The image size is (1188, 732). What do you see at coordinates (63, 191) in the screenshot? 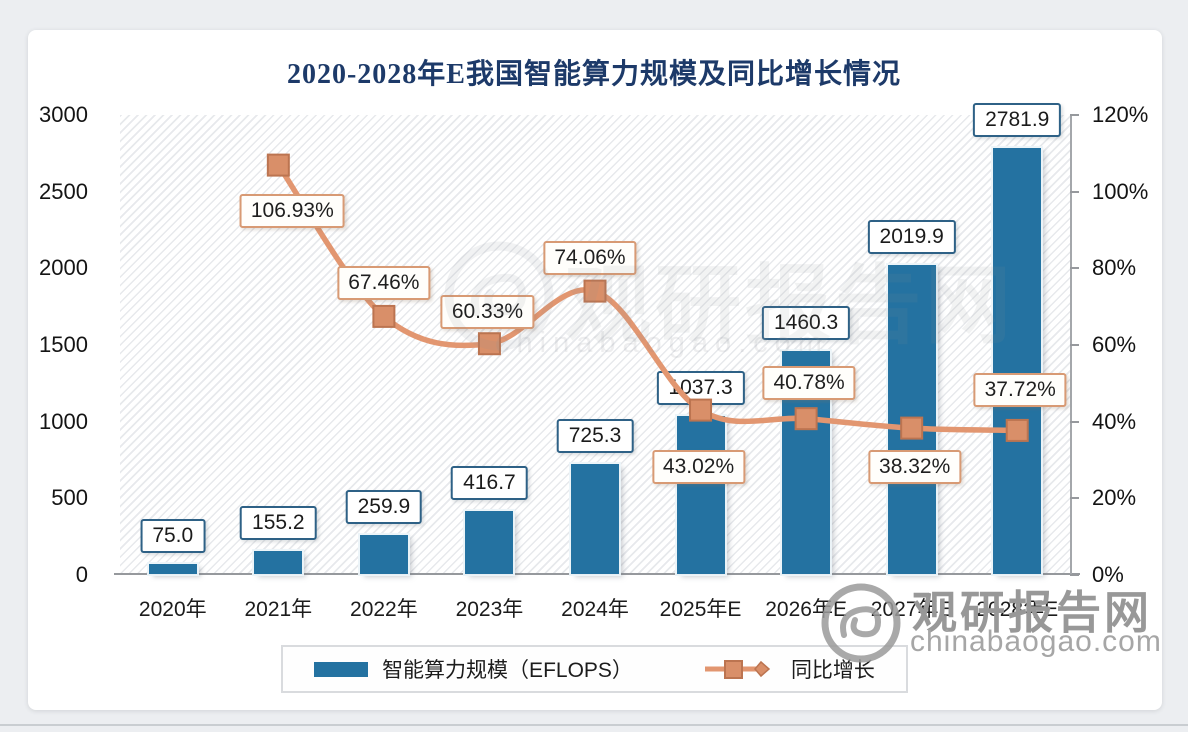
I see `left-axis-tick-label: 2500` at bounding box center [63, 191].